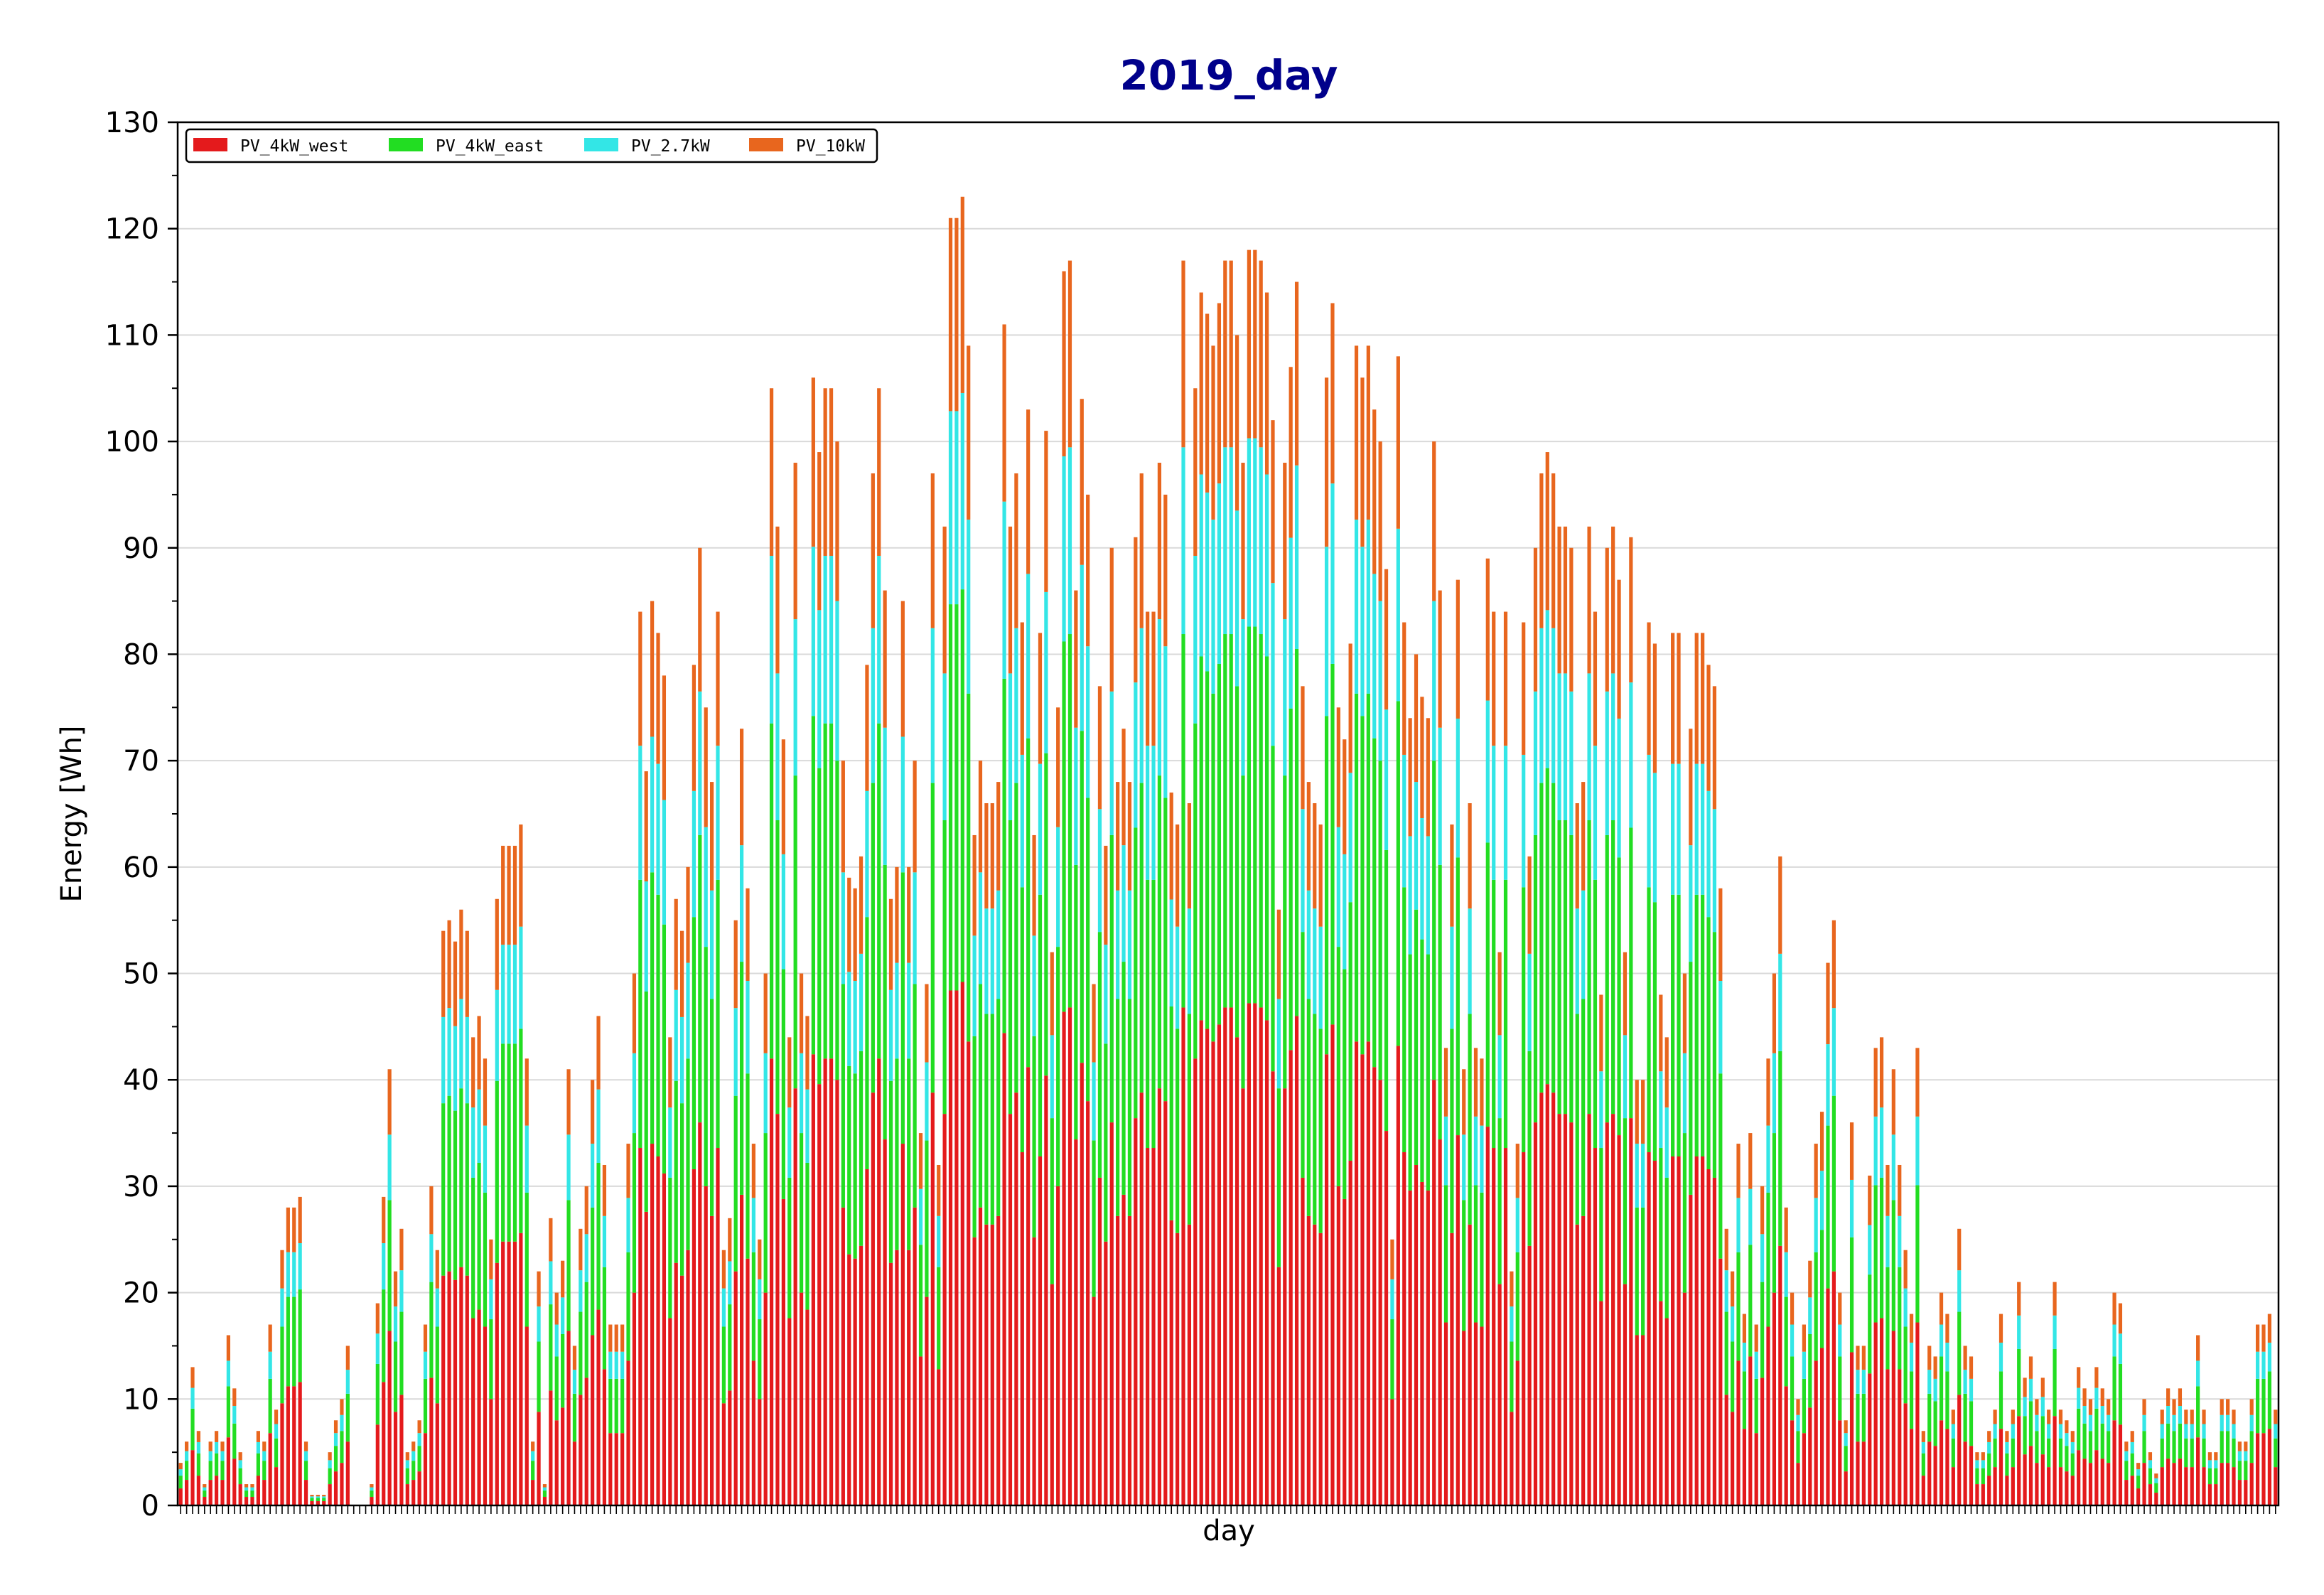 The height and width of the screenshot is (1595, 2324). Describe the element at coordinates (601, 144) in the screenshot. I see `legend-swatch` at that location.